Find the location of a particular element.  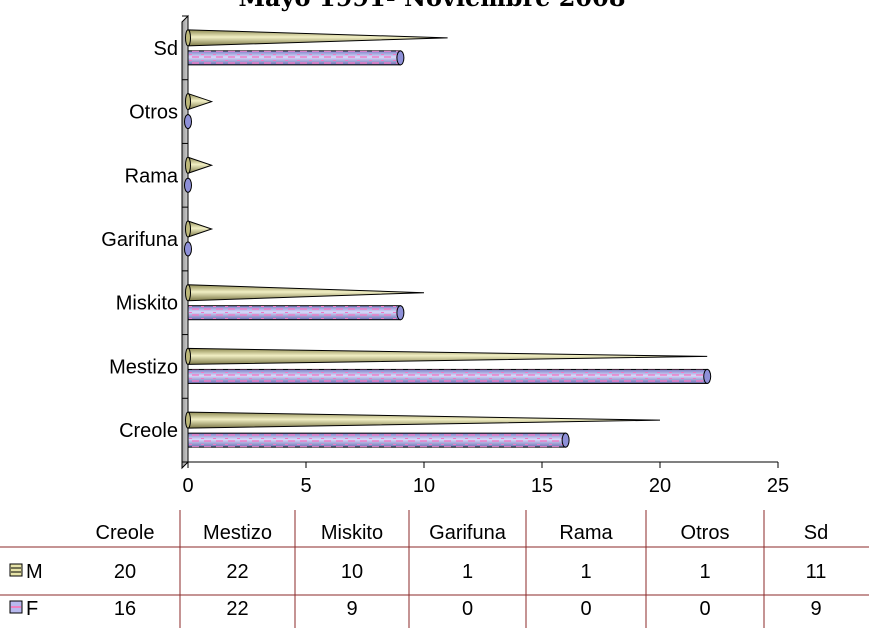

table-cell-m-creole: 20 is located at coordinates (125, 572).